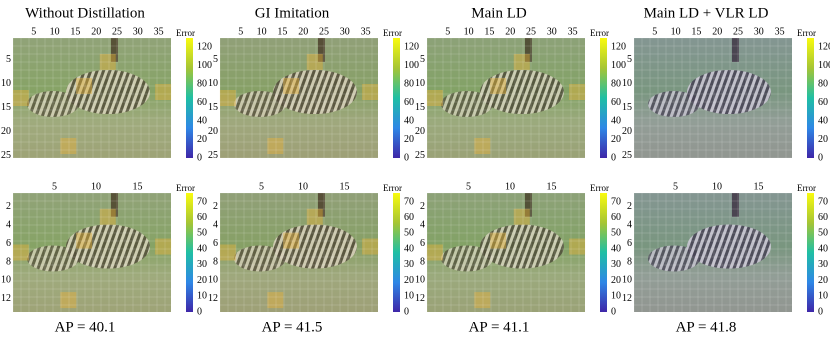 The image size is (830, 340). Describe the element at coordinates (345, 31) in the screenshot. I see `x-tick-label: 30` at that location.